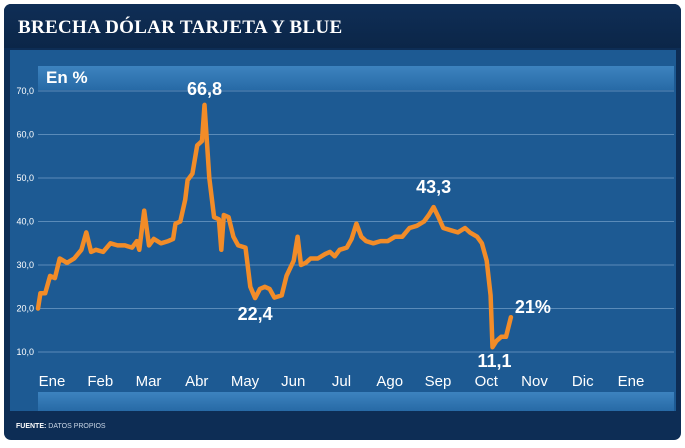 The width and height of the screenshot is (685, 448). I want to click on y-tick-label: 10,0, so click(25, 352).